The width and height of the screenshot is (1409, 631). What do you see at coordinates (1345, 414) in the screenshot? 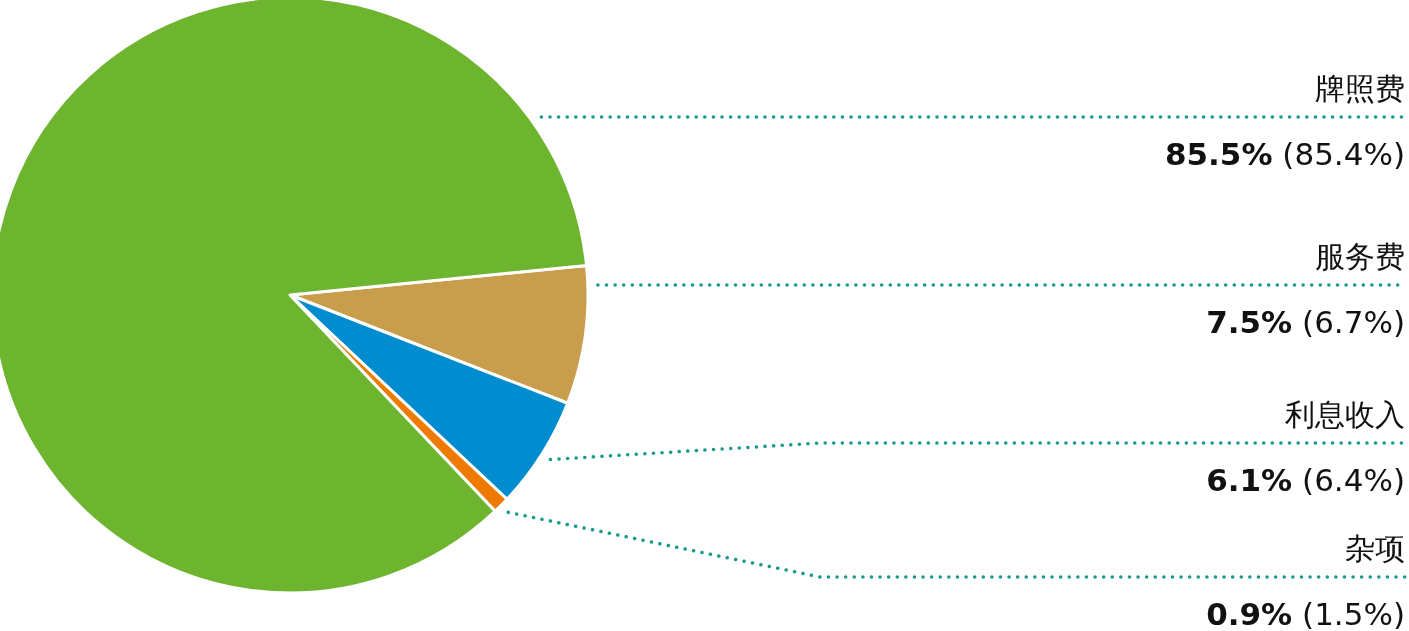
I see `slice-label: 利息收入` at bounding box center [1345, 414].